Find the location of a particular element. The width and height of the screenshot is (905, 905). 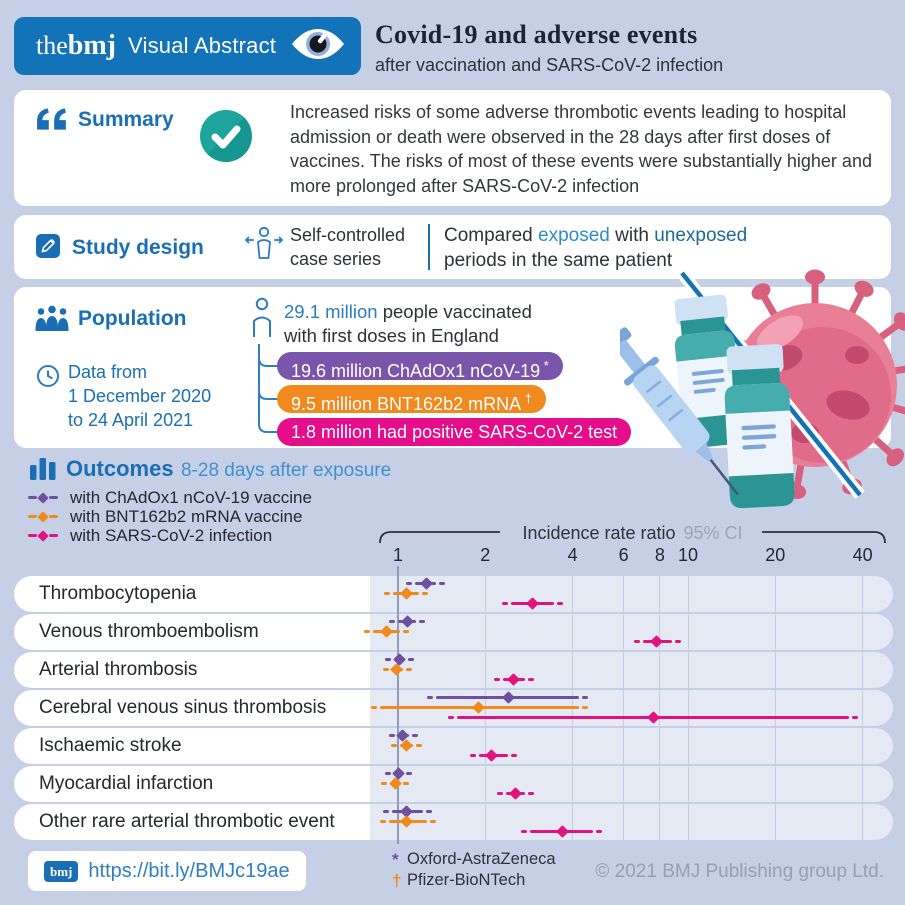

url-pill: bmj https://bit.ly/BMJc19ae is located at coordinates (167, 871).